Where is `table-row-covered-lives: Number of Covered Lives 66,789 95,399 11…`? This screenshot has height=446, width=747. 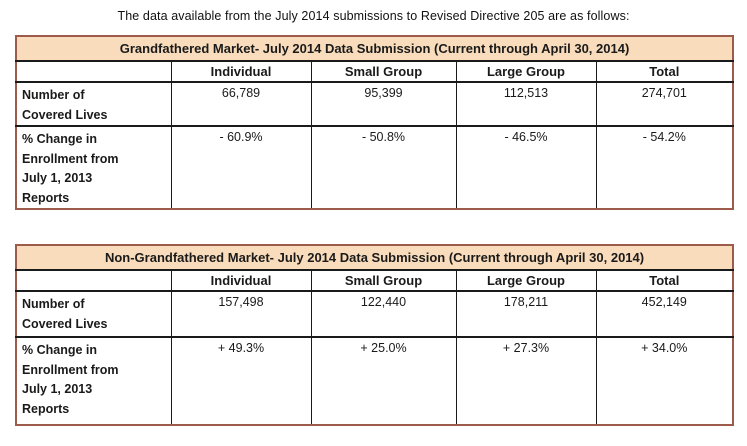
table-row-covered-lives: Number of Covered Lives 66,789 95,399 11… is located at coordinates (374, 104).